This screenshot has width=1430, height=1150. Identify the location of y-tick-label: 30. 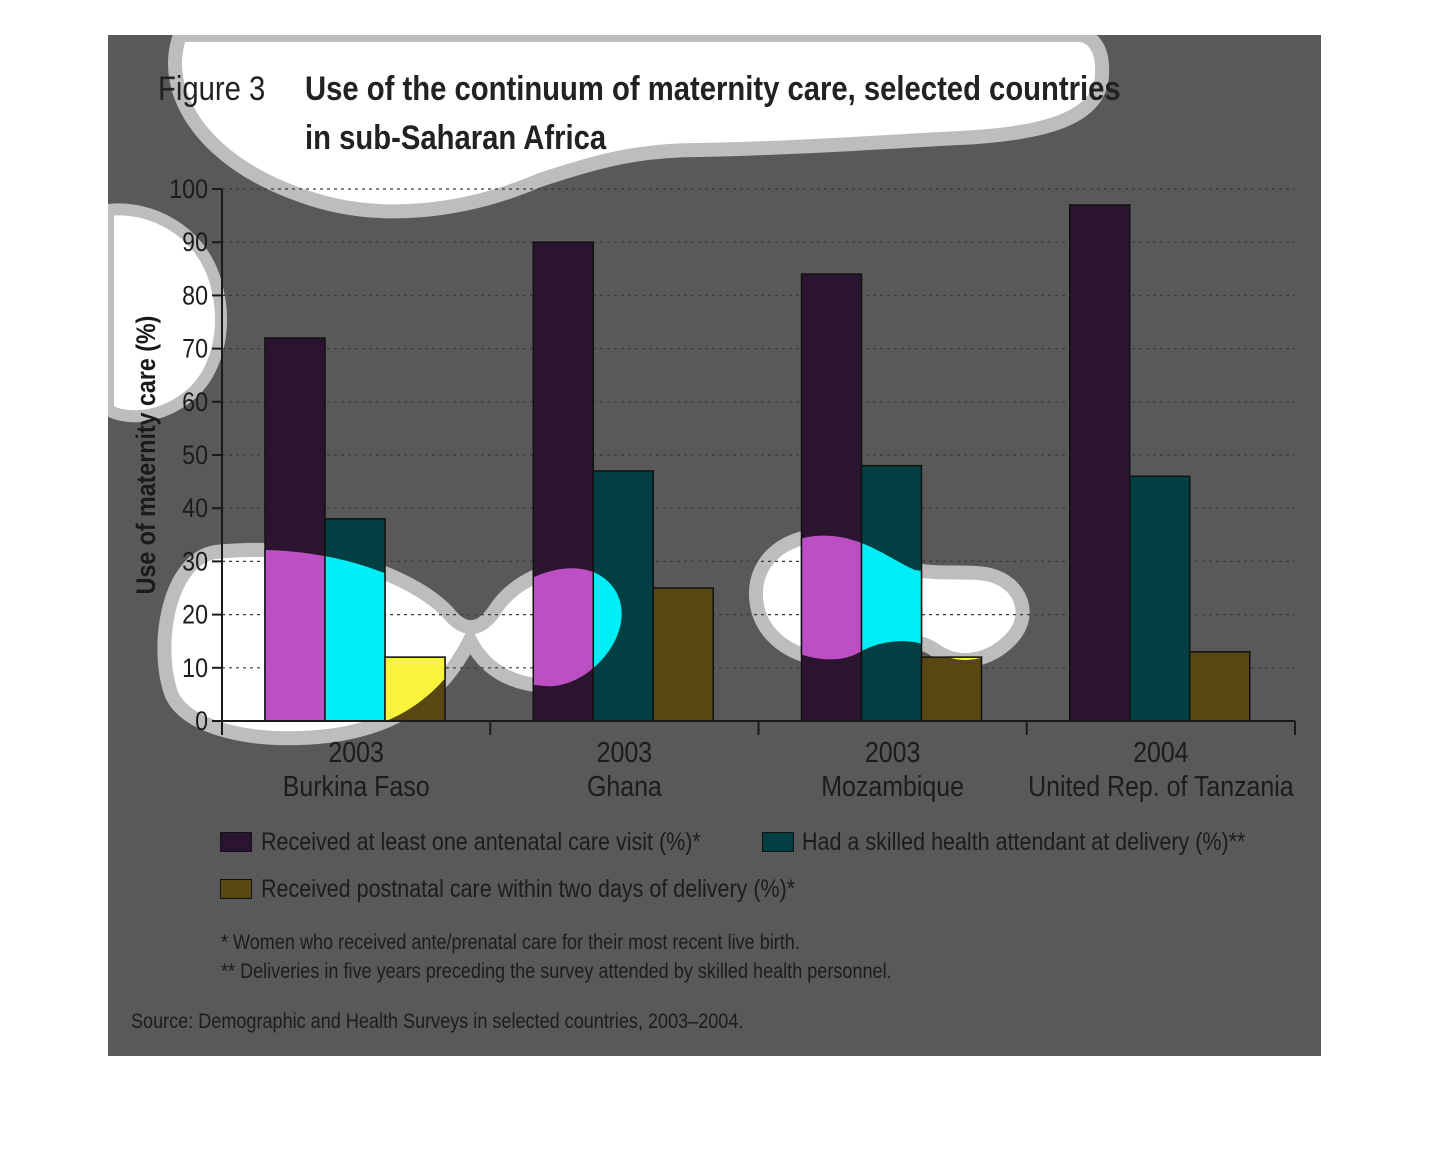
(195, 562).